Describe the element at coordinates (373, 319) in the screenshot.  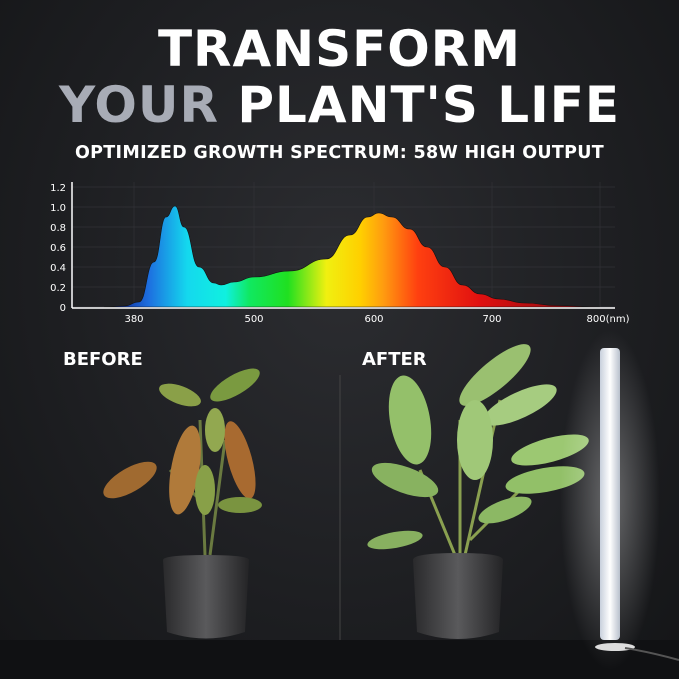
I see `x-tick-label: 600` at that location.